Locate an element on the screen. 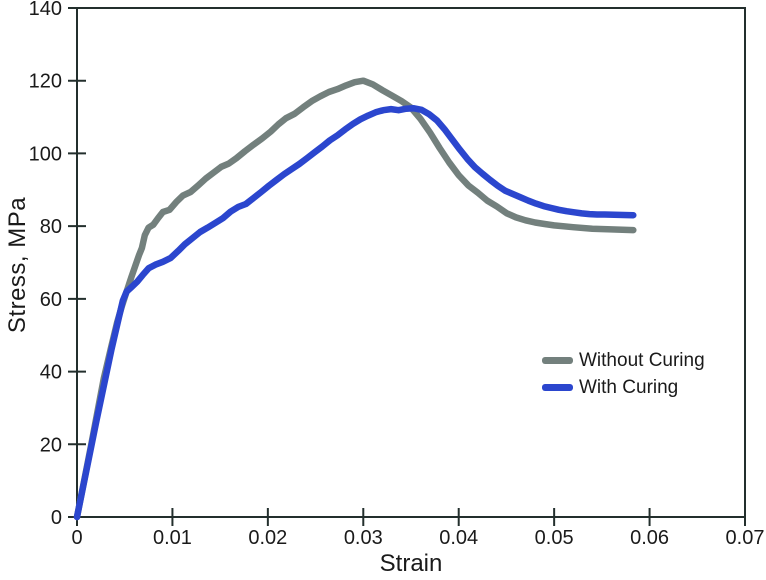 The image size is (766, 580). legend-item-with-curing: With Curing is located at coordinates (623, 387).